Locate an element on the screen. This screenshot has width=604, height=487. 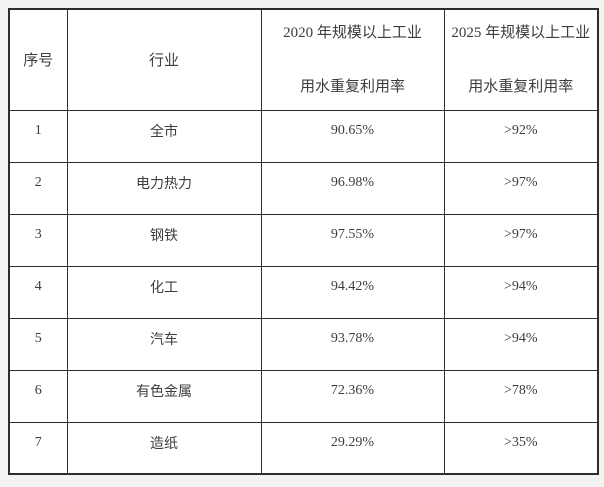
cell-serial-number: 7 is located at coordinates (38, 448).